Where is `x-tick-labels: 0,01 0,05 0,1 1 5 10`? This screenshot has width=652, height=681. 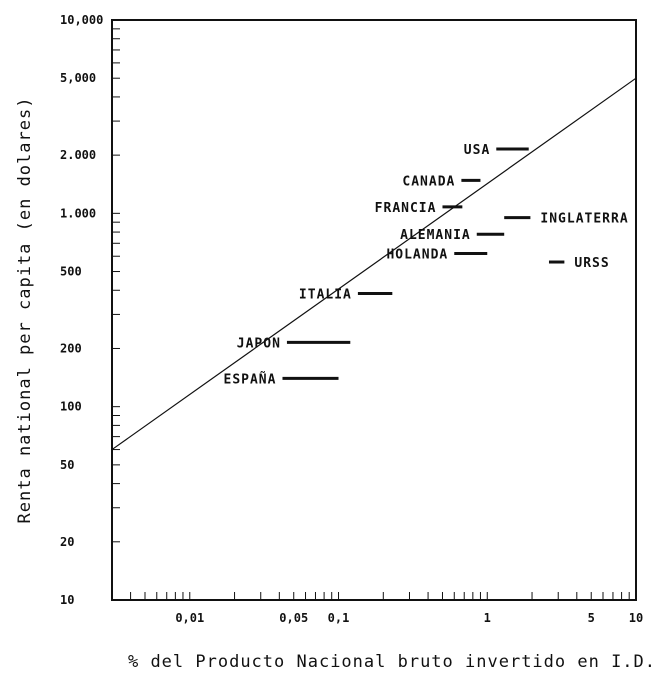 x-tick-labels: 0,01 0,05 0,1 1 5 10 is located at coordinates (409, 618).